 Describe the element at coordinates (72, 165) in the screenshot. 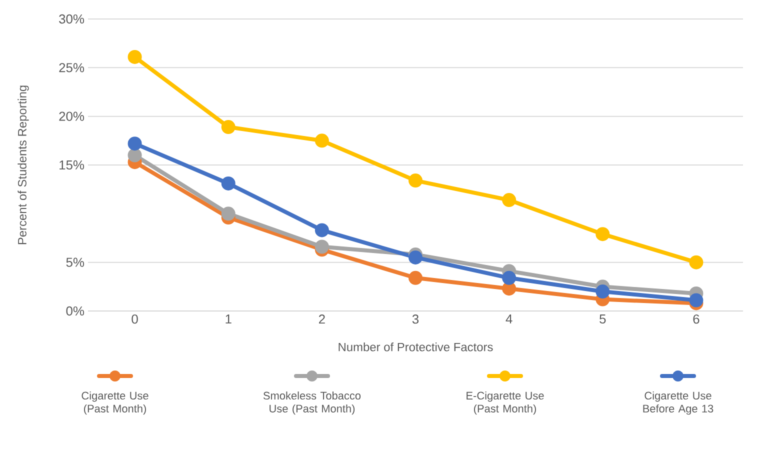

I see `y-tick-label: 15%` at that location.